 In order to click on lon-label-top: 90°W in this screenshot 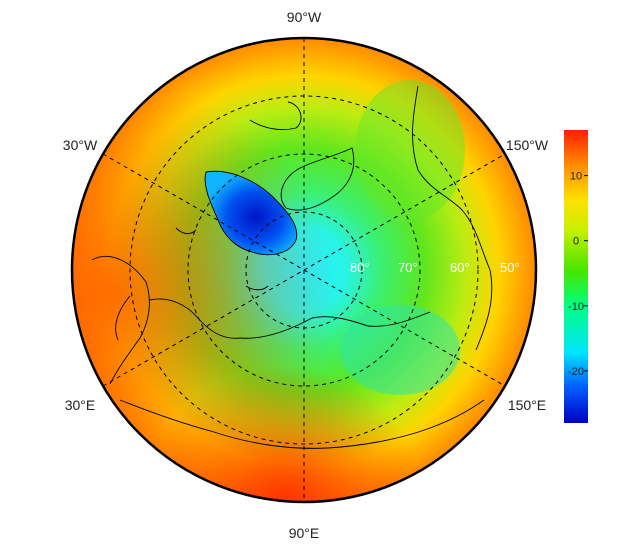, I will do `click(304, 17)`.